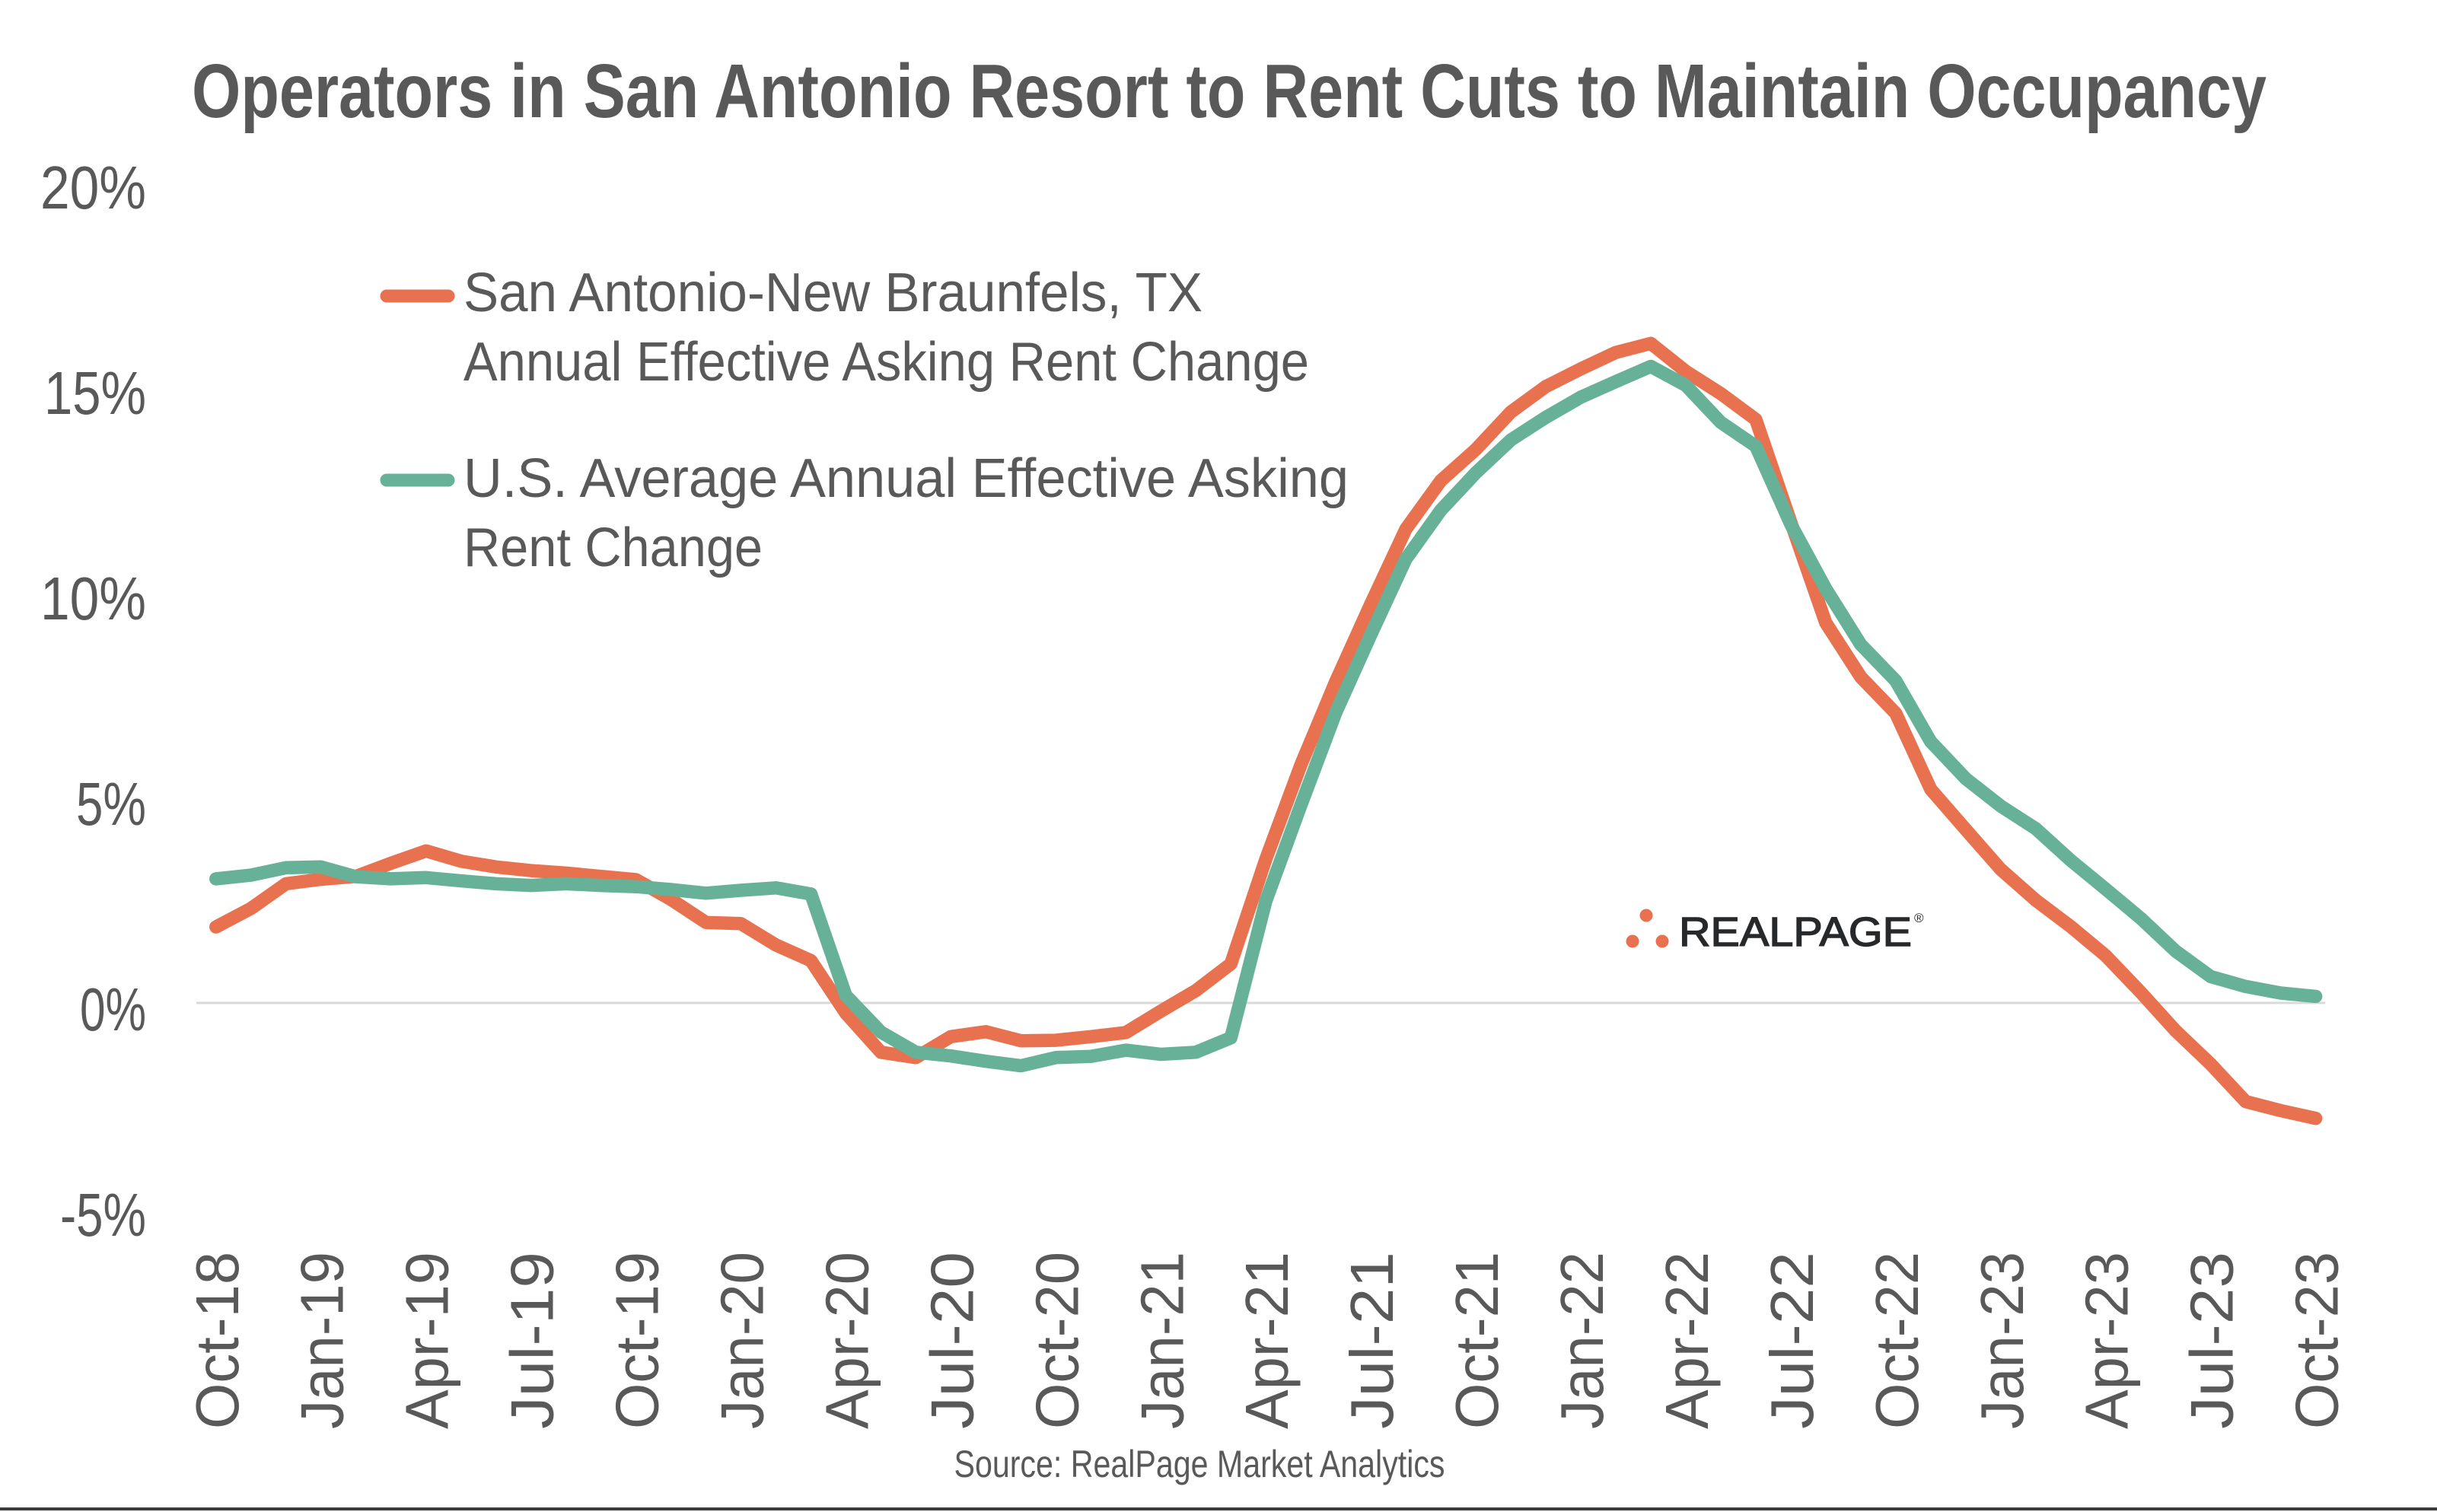  Describe the element at coordinates (1795, 932) in the screenshot. I see `svg-text: REALPAGE` at that location.